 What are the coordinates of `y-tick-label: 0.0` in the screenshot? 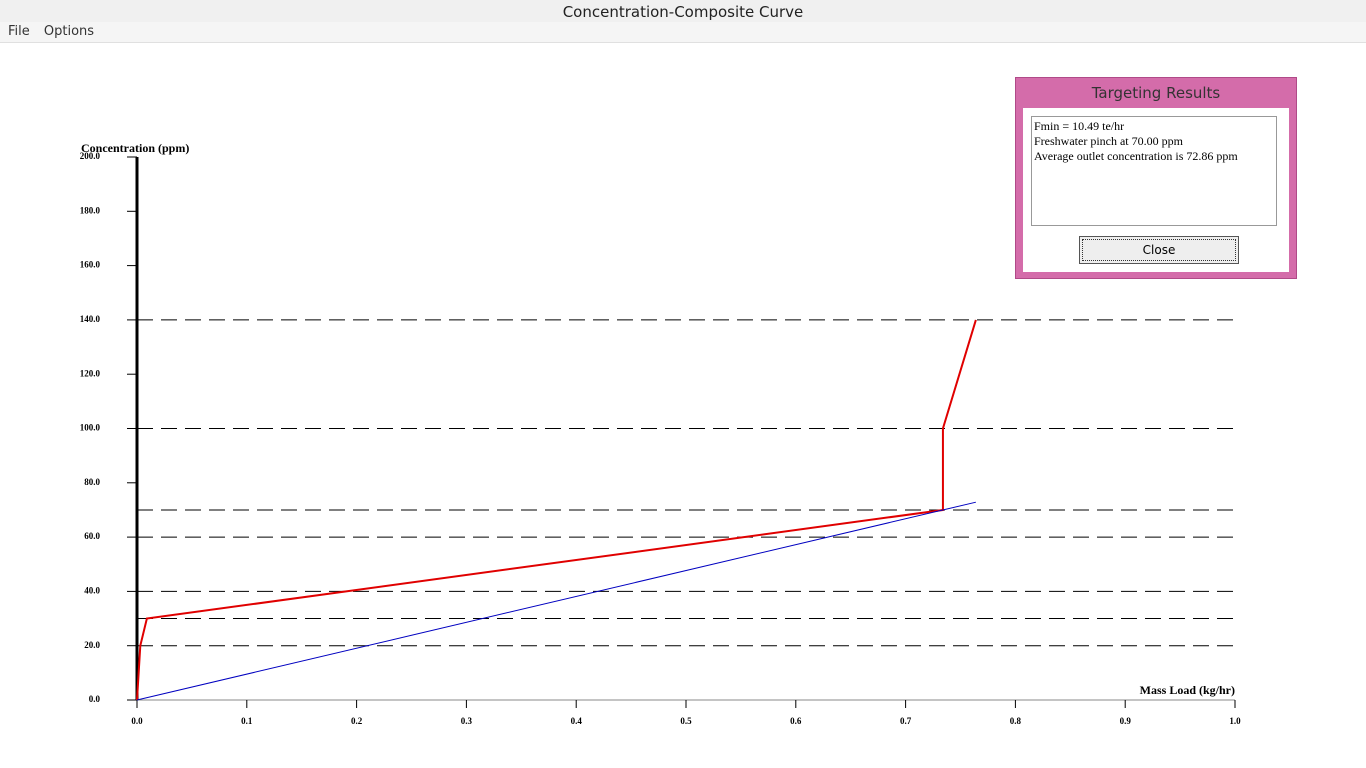 It's located at (95, 699).